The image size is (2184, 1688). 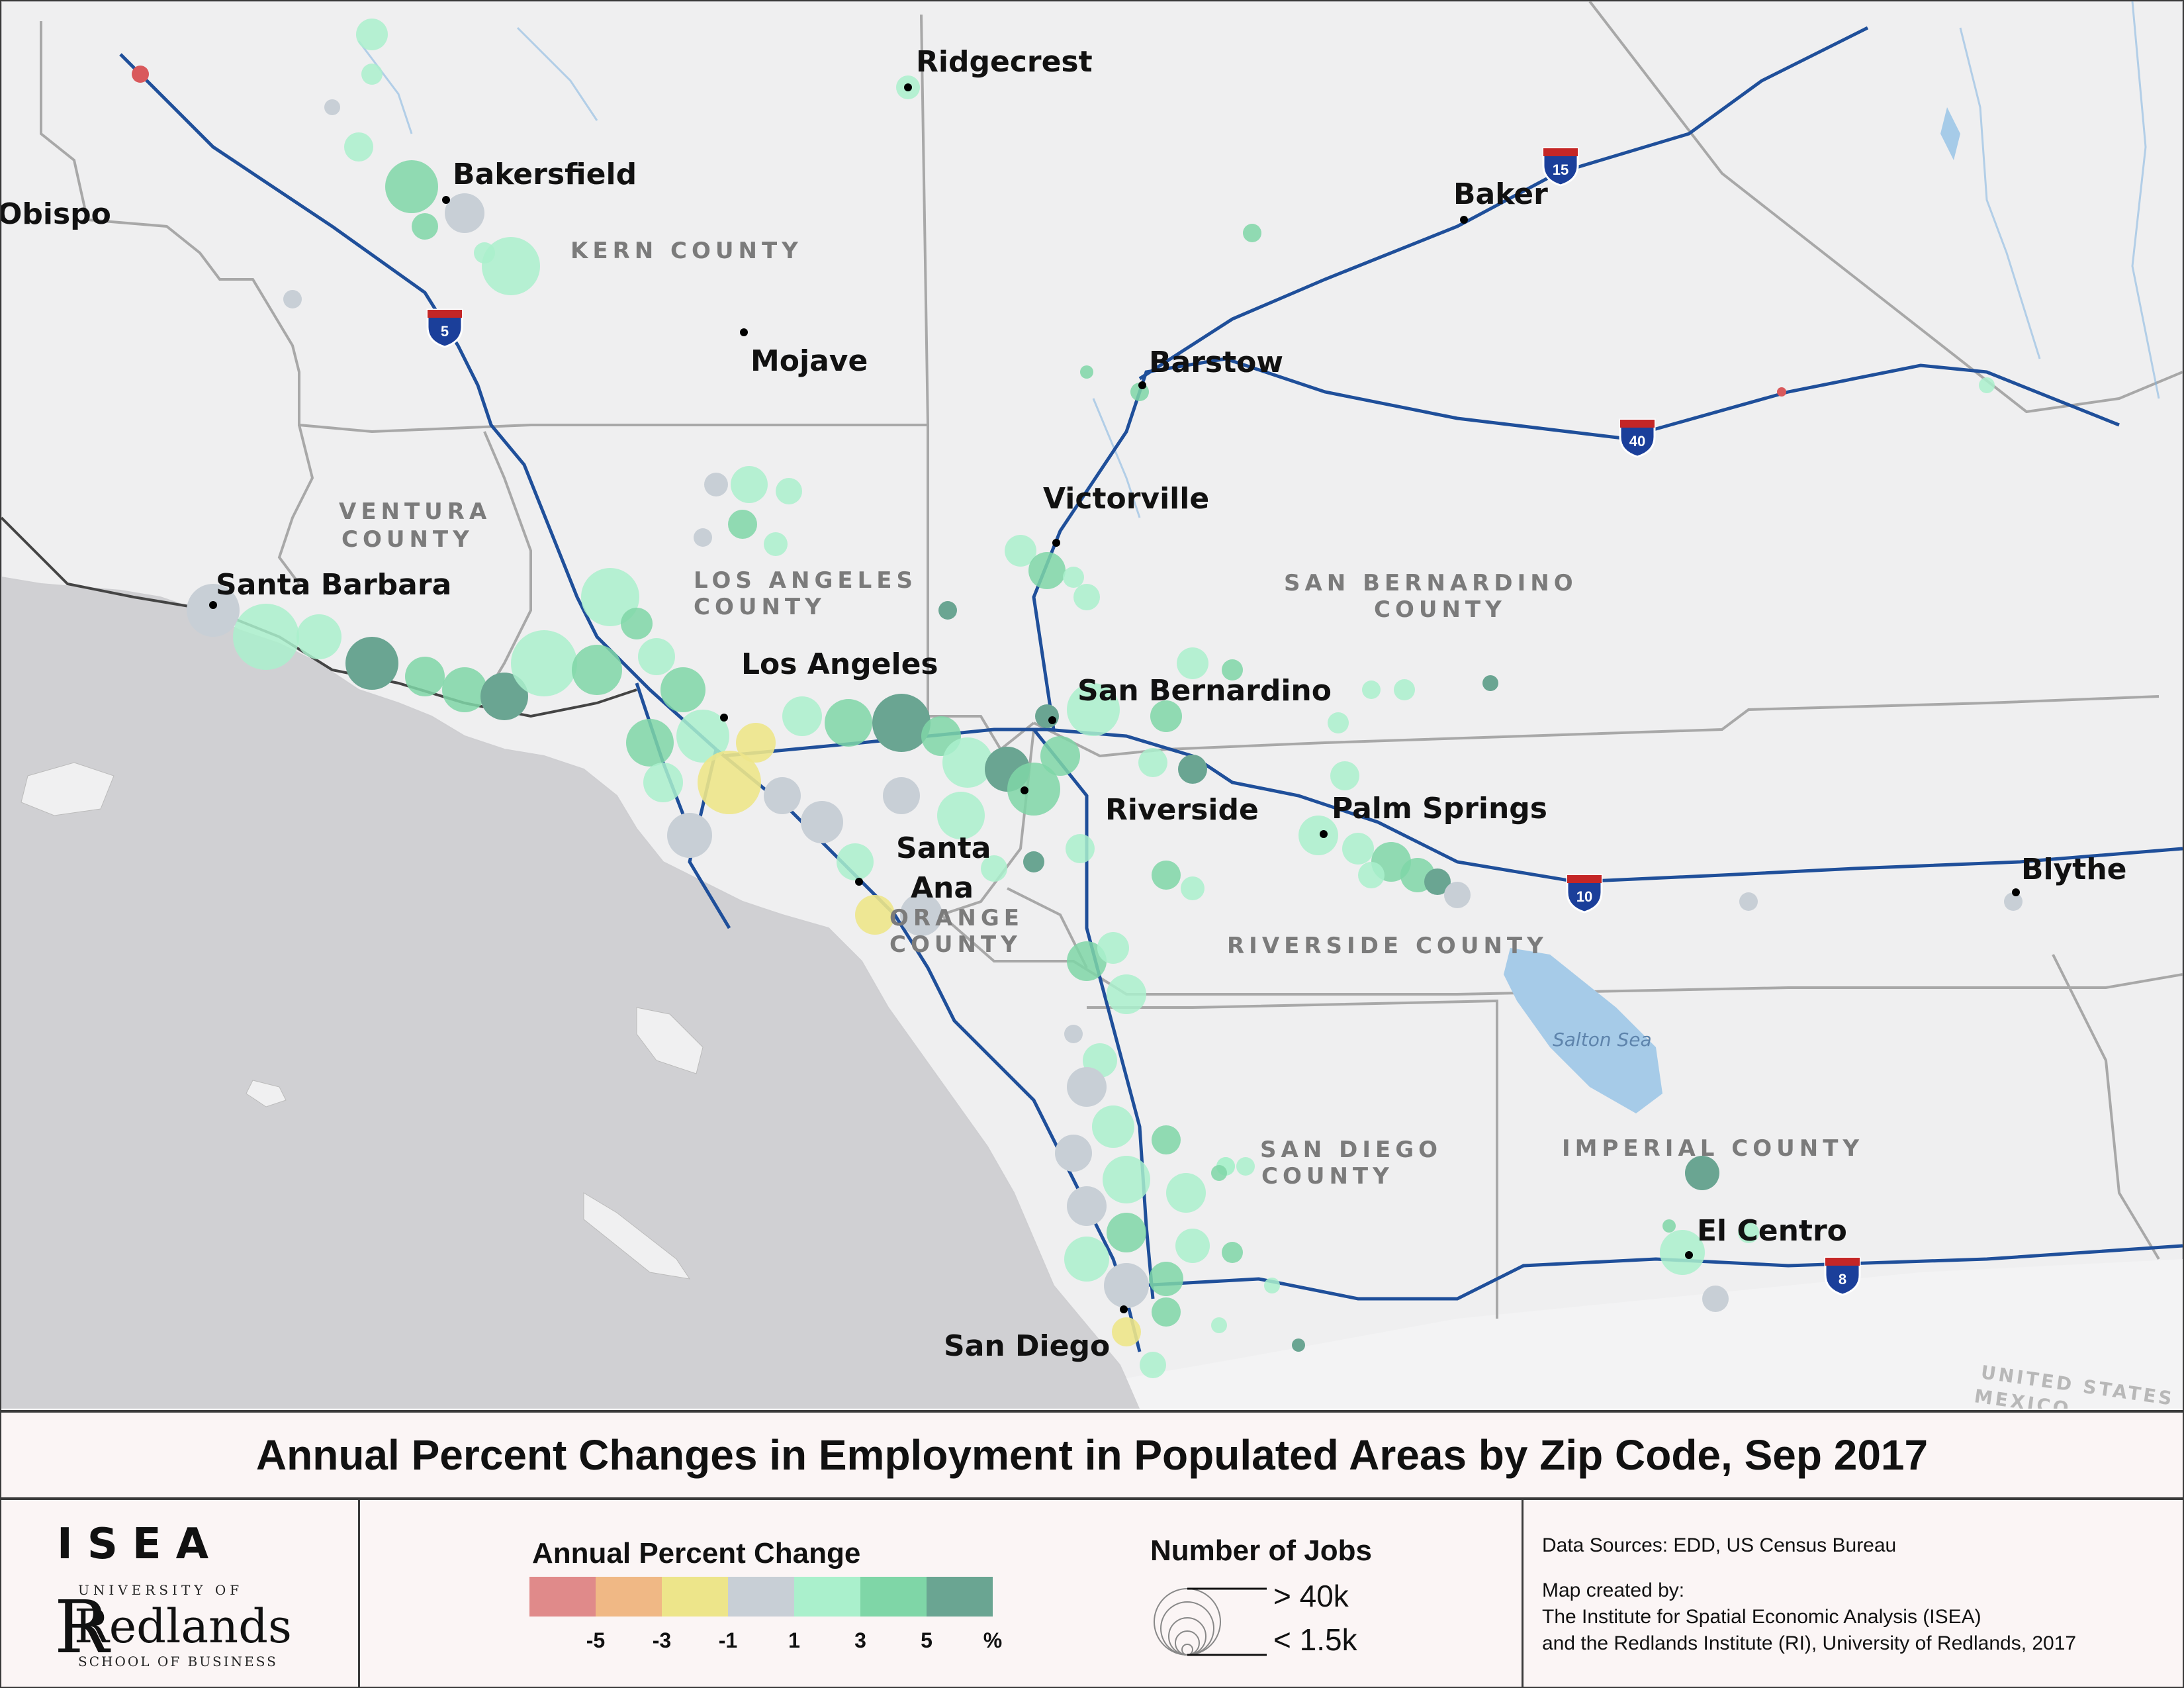 I want to click on county-label-los-angeles: LOS ANGELES, so click(x=805, y=580).